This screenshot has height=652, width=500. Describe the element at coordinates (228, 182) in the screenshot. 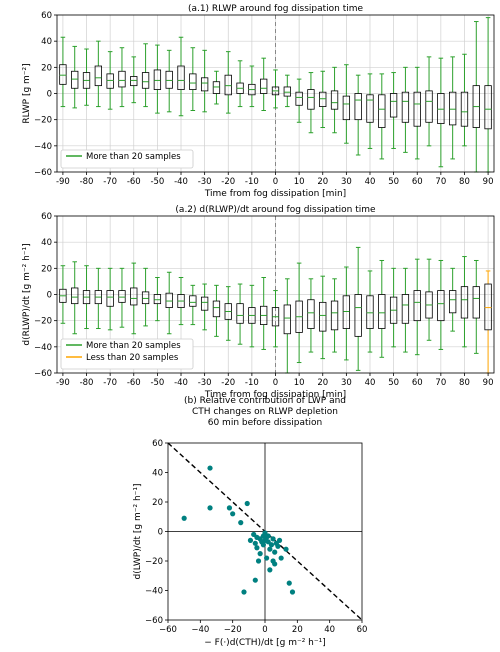

I see `panel-a1-xtick-label: -20` at that location.